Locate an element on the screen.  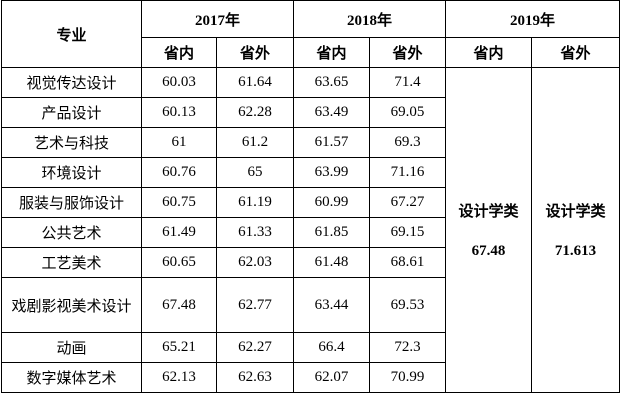
score-cell: 61.64 is located at coordinates (255, 82).